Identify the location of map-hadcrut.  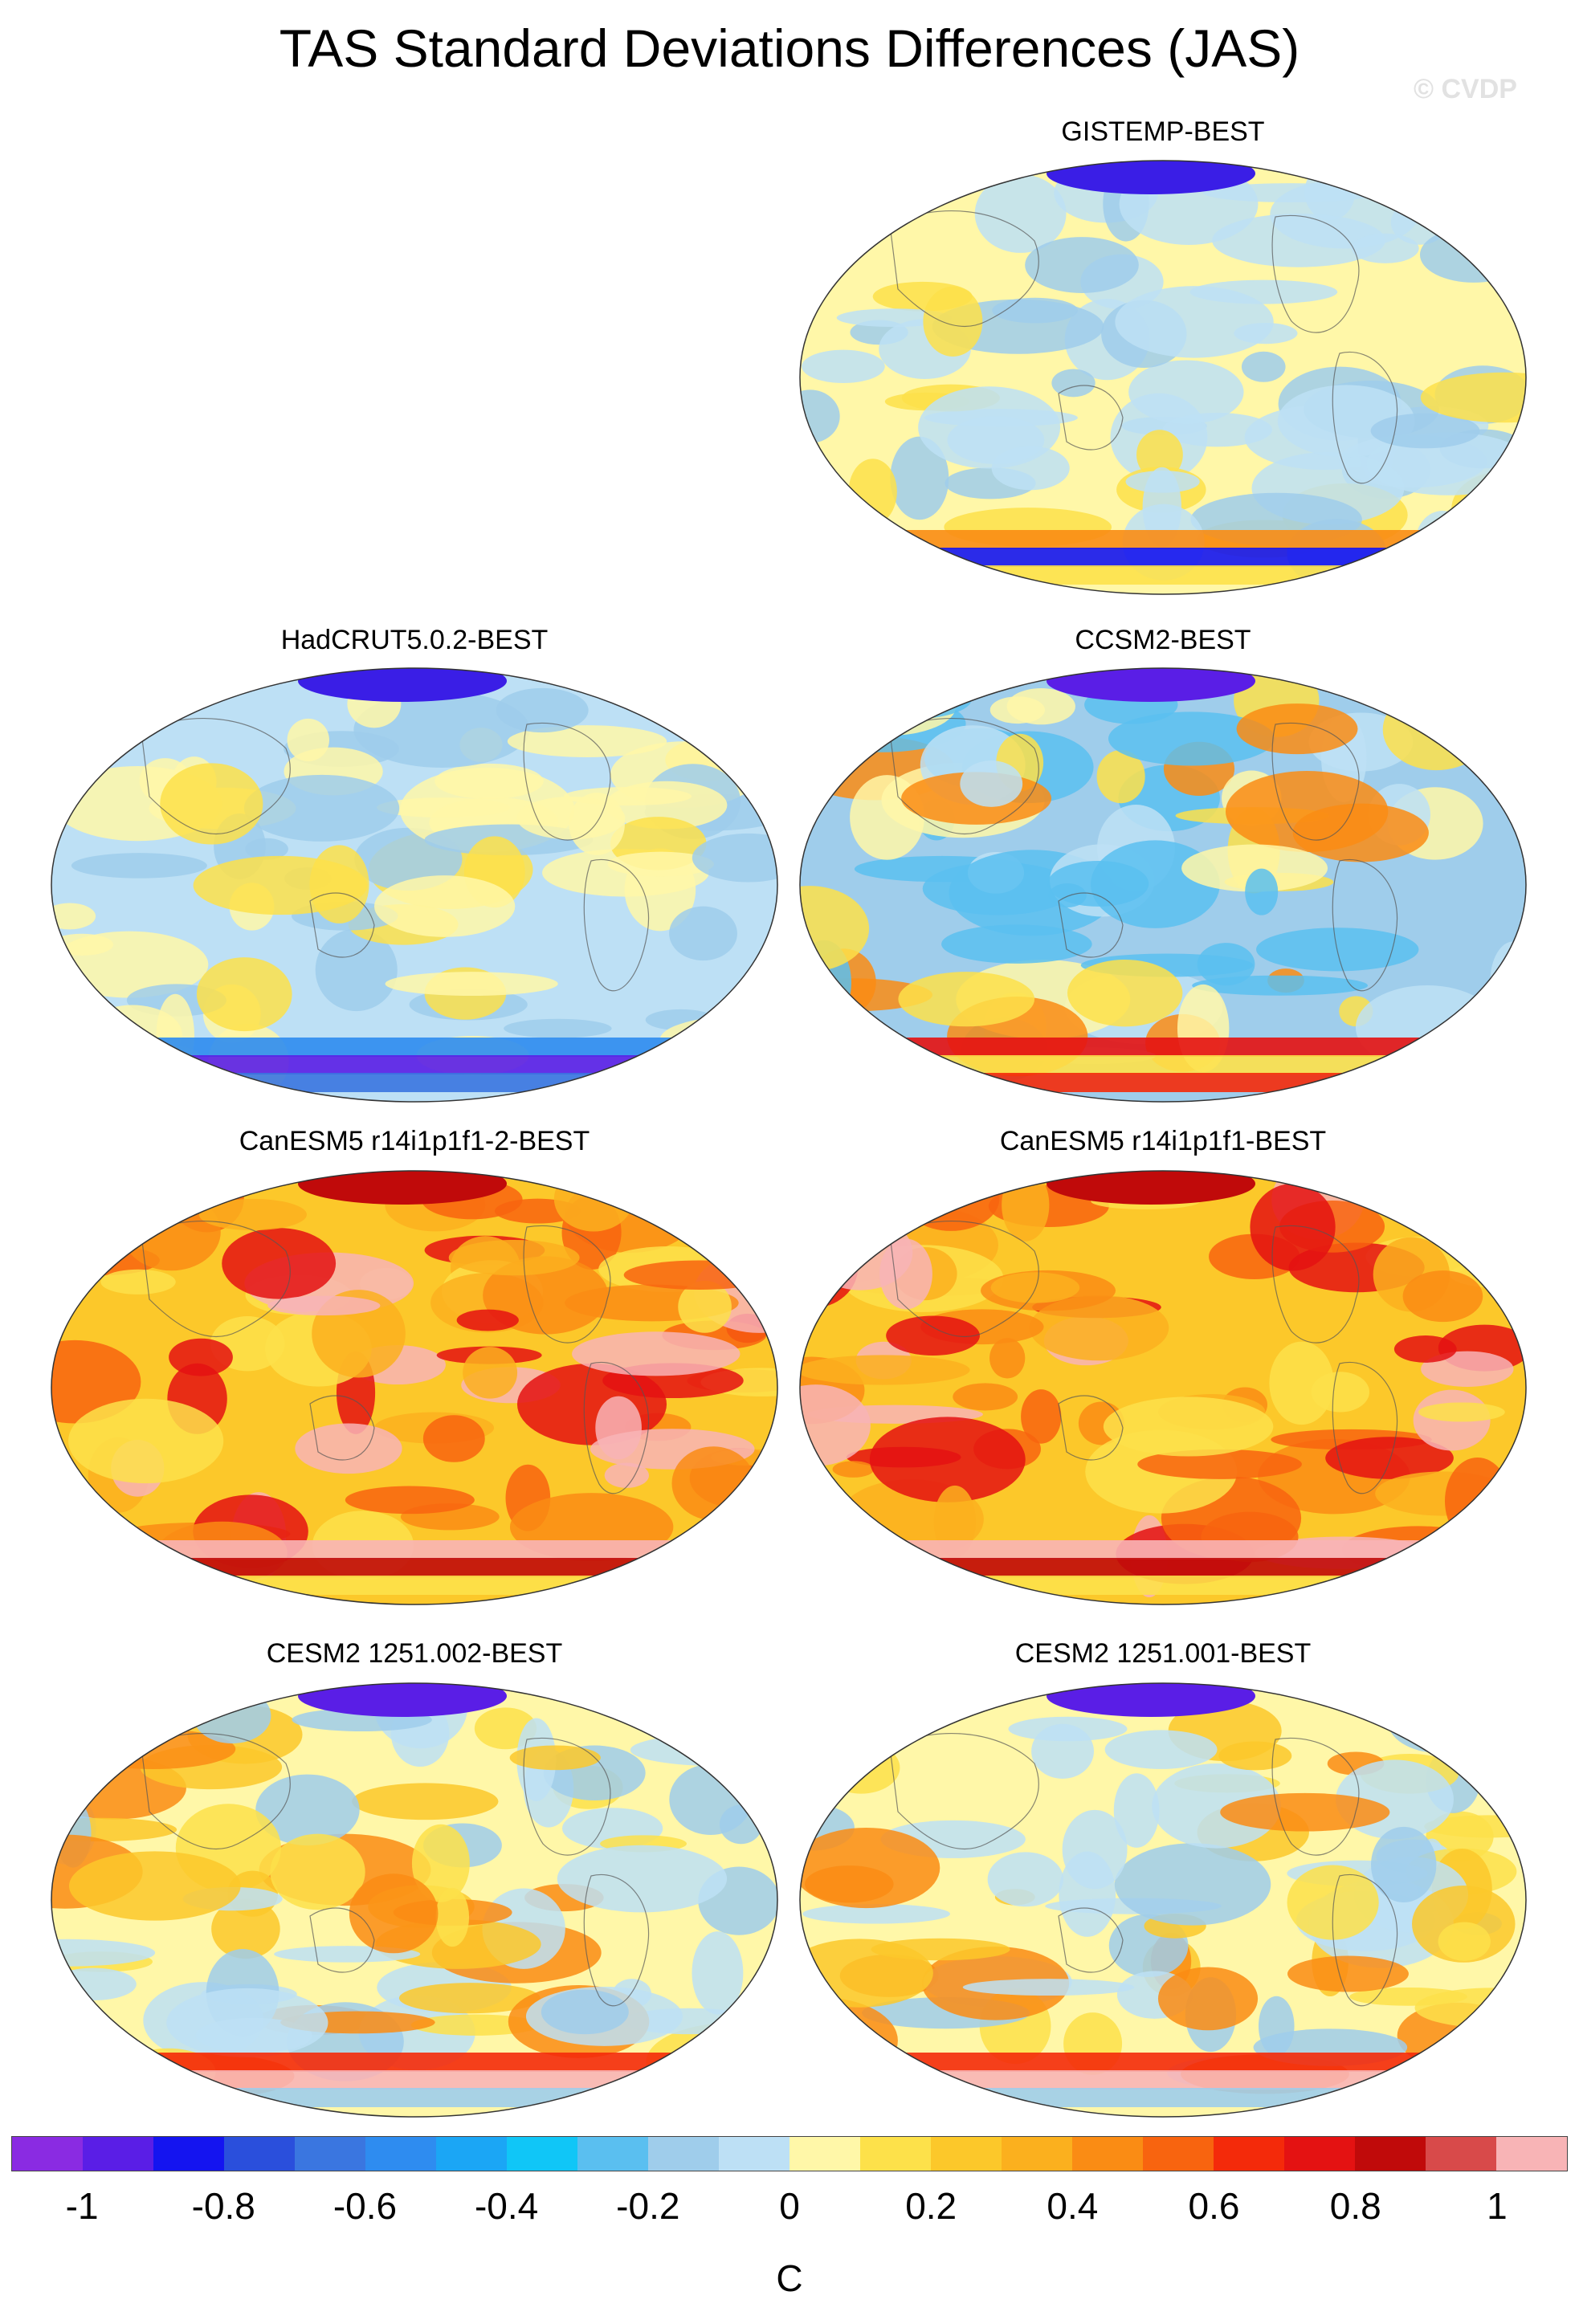
(414, 885).